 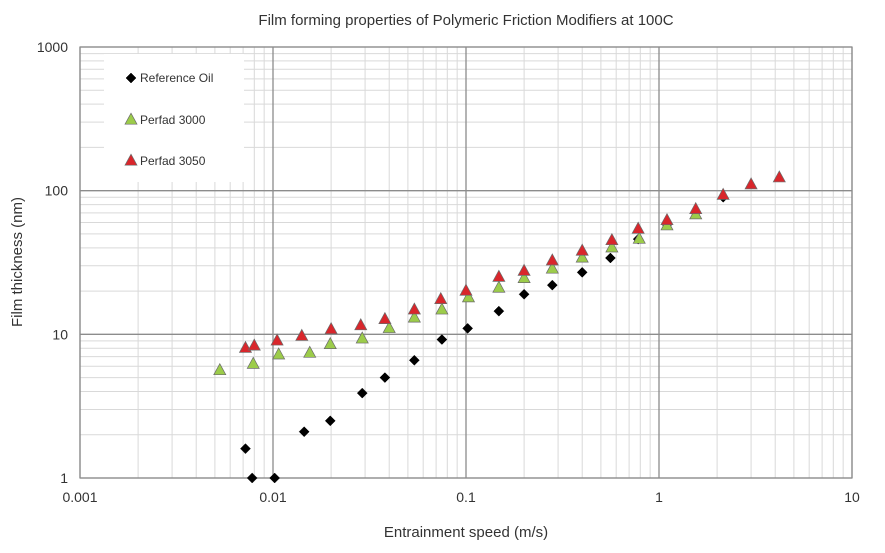 What do you see at coordinates (57, 191) in the screenshot?
I see `y-tick-label: 100` at bounding box center [57, 191].